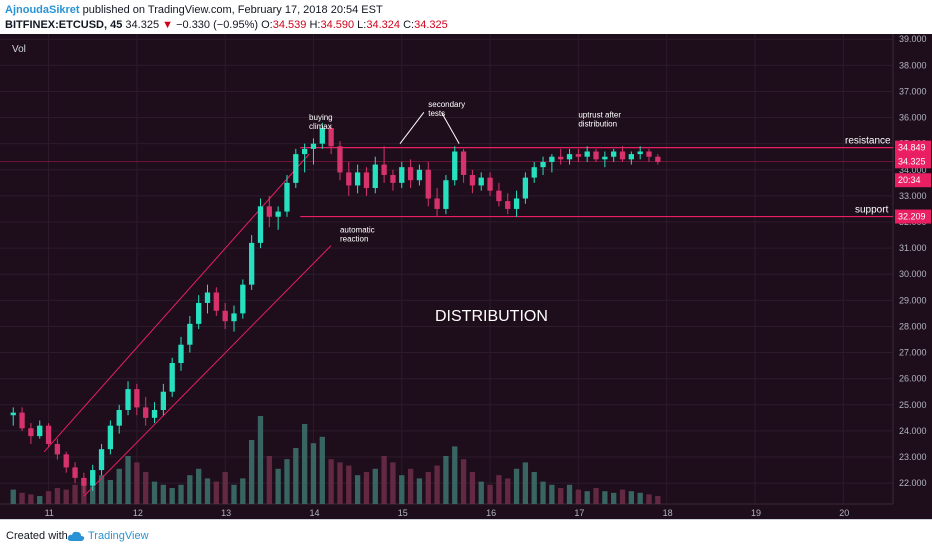  Describe the element at coordinates (579, 513) in the screenshot. I see `x-tick-label: 17` at that location.